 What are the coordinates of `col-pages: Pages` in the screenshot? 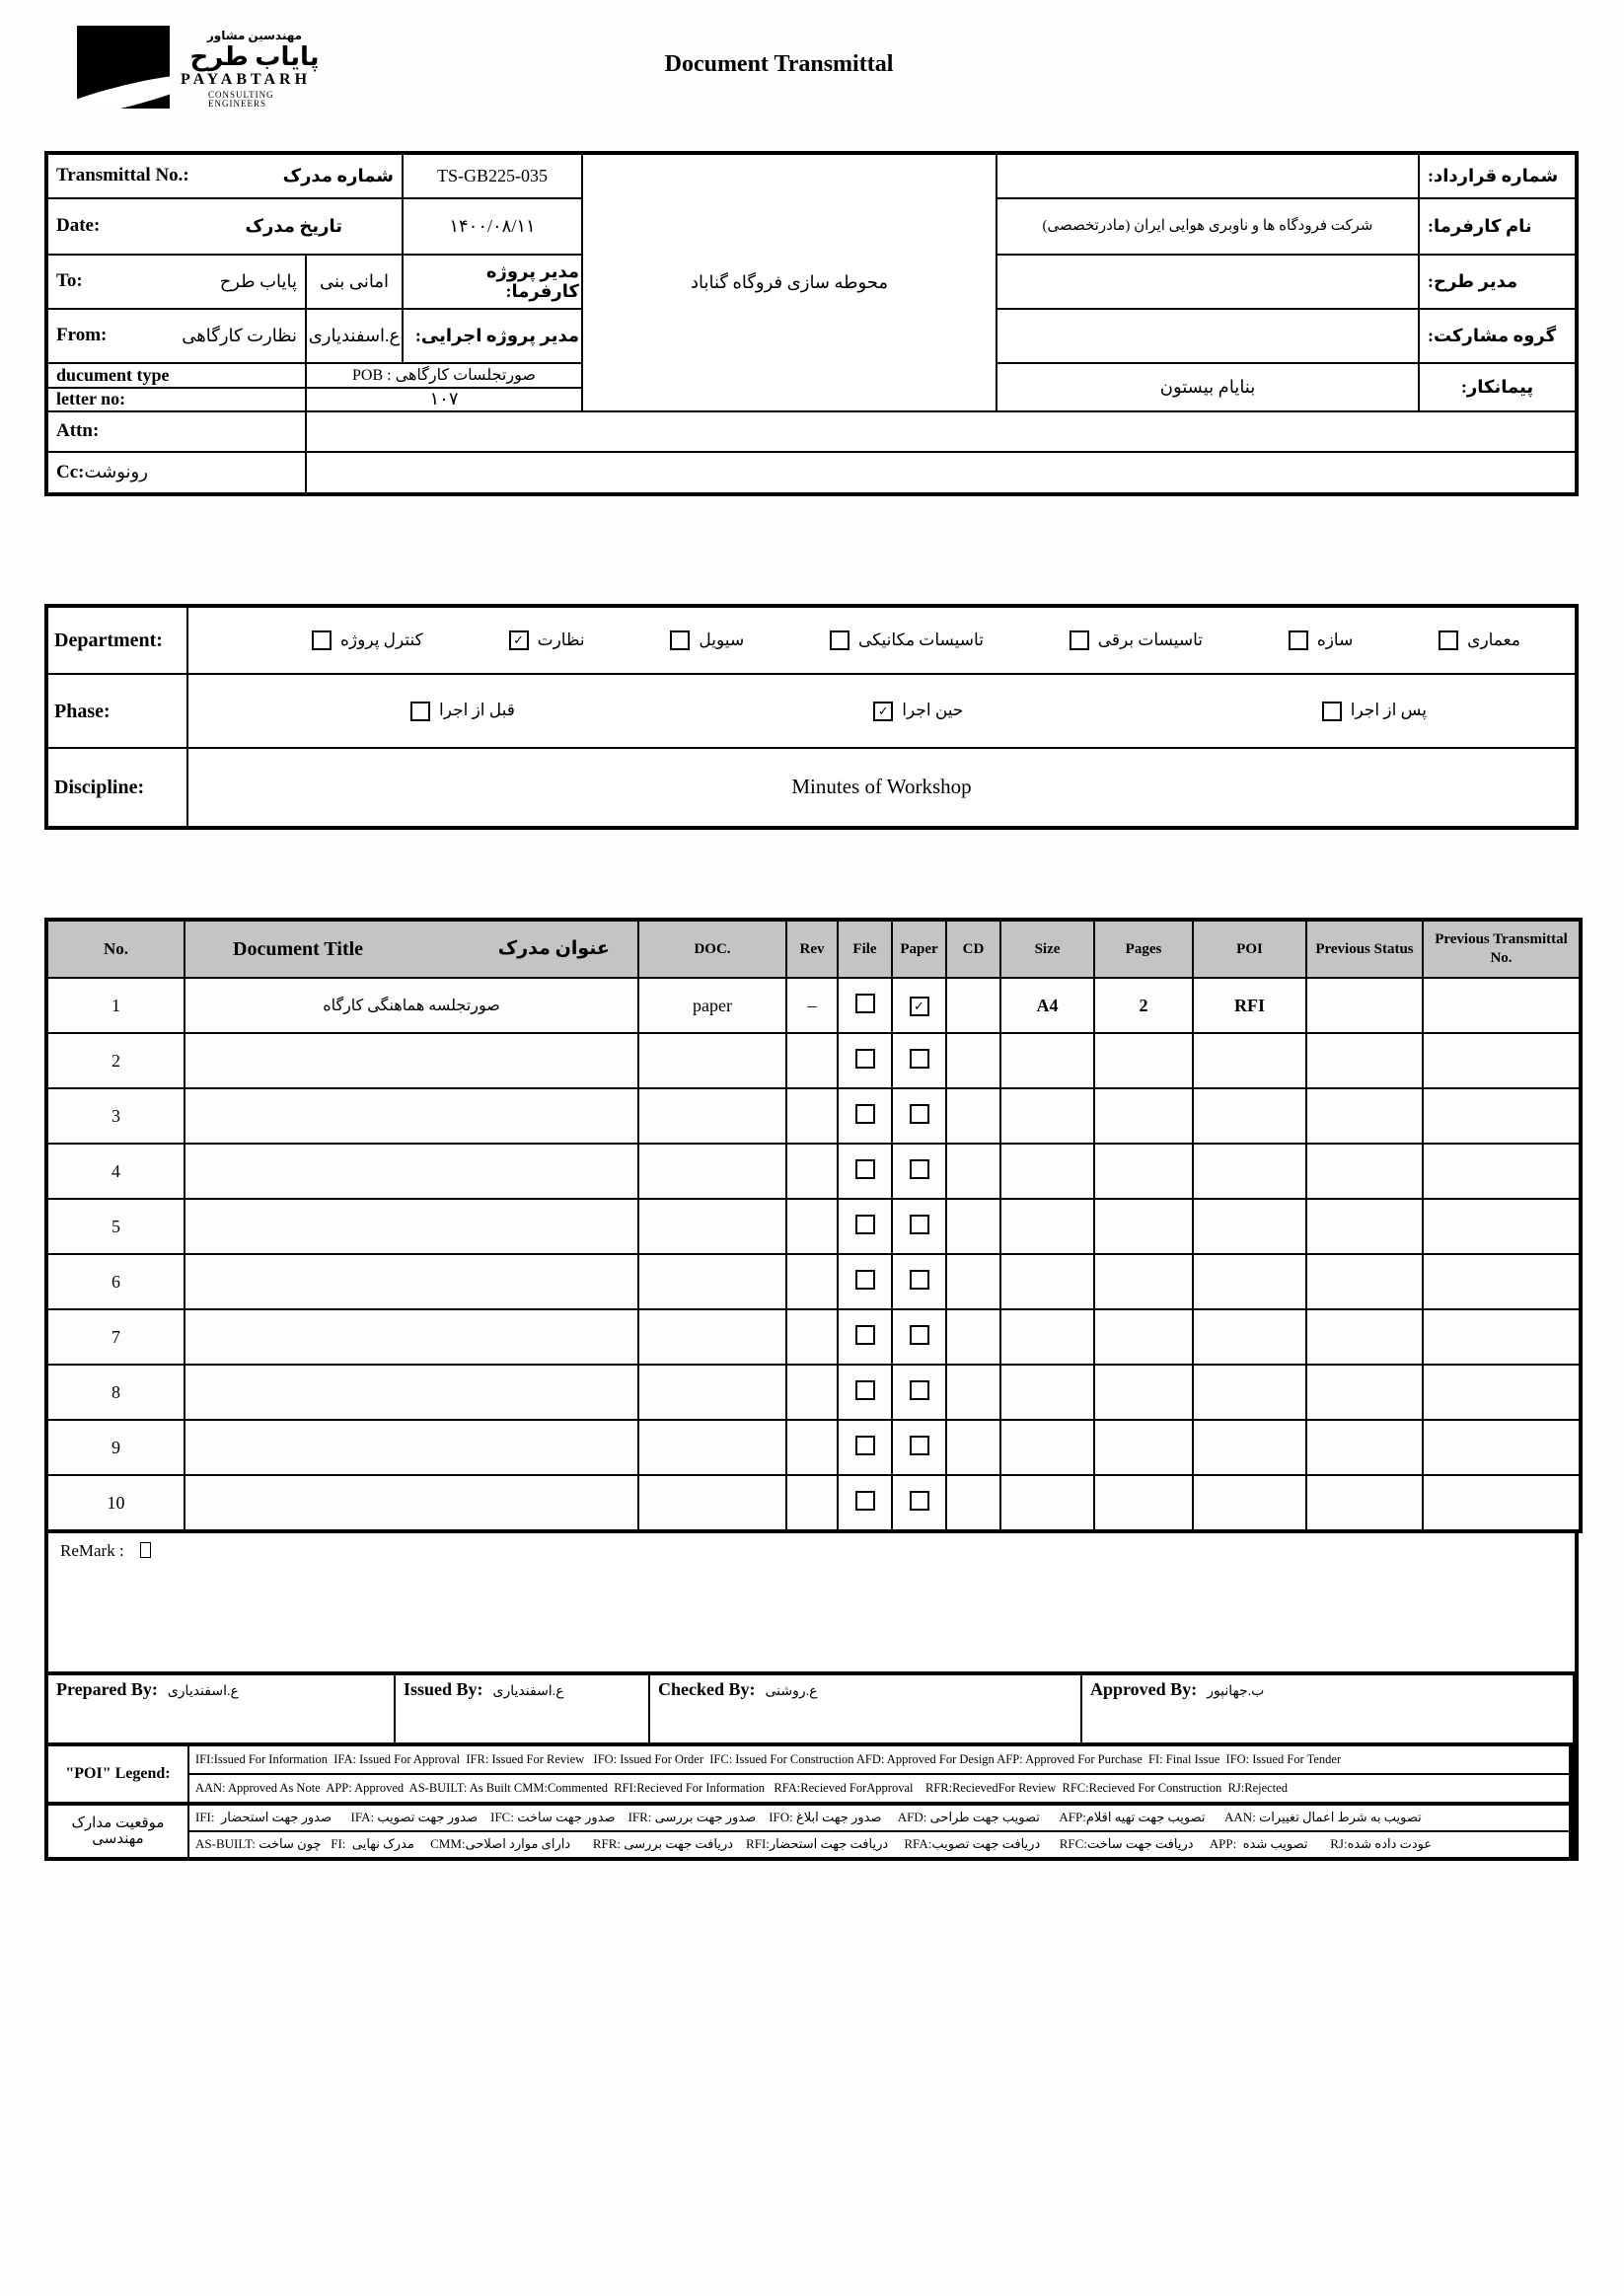 It's located at (1143, 949).